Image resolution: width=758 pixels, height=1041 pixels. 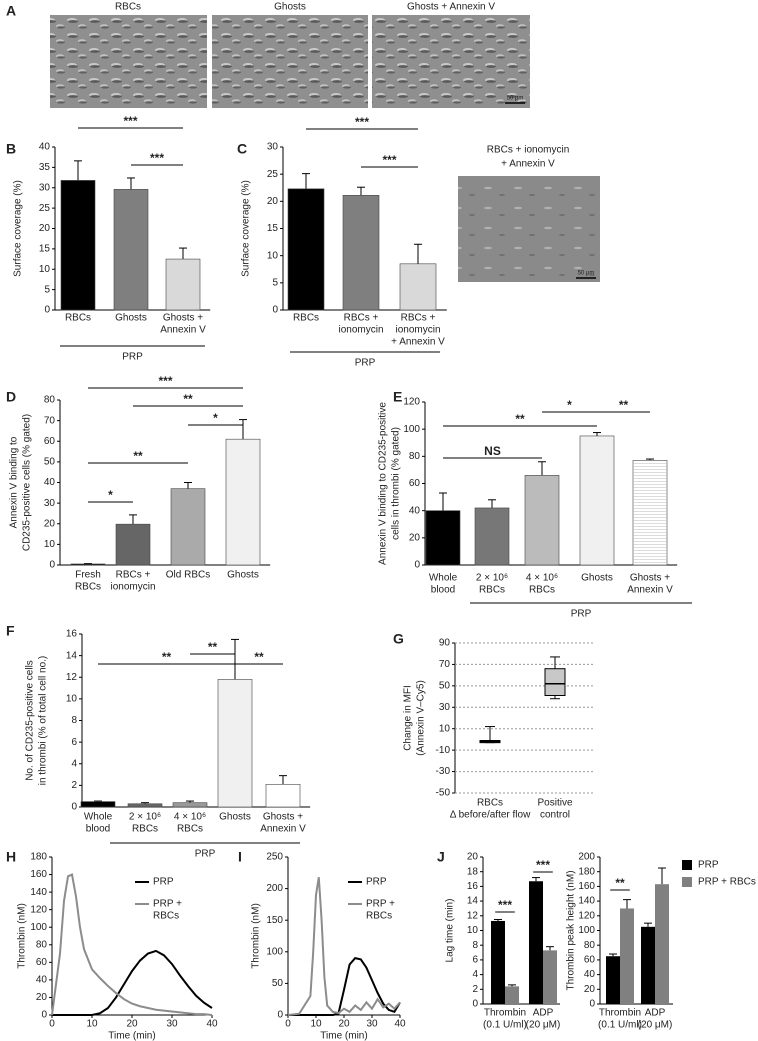 I want to click on y-axis-label: Thrombin (nM), so click(x=22, y=936).